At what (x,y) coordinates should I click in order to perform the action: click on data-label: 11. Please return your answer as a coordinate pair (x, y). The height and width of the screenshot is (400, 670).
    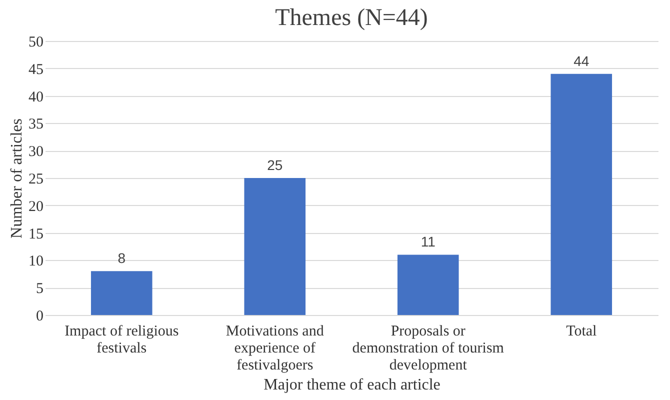
    Looking at the image, I should click on (428, 242).